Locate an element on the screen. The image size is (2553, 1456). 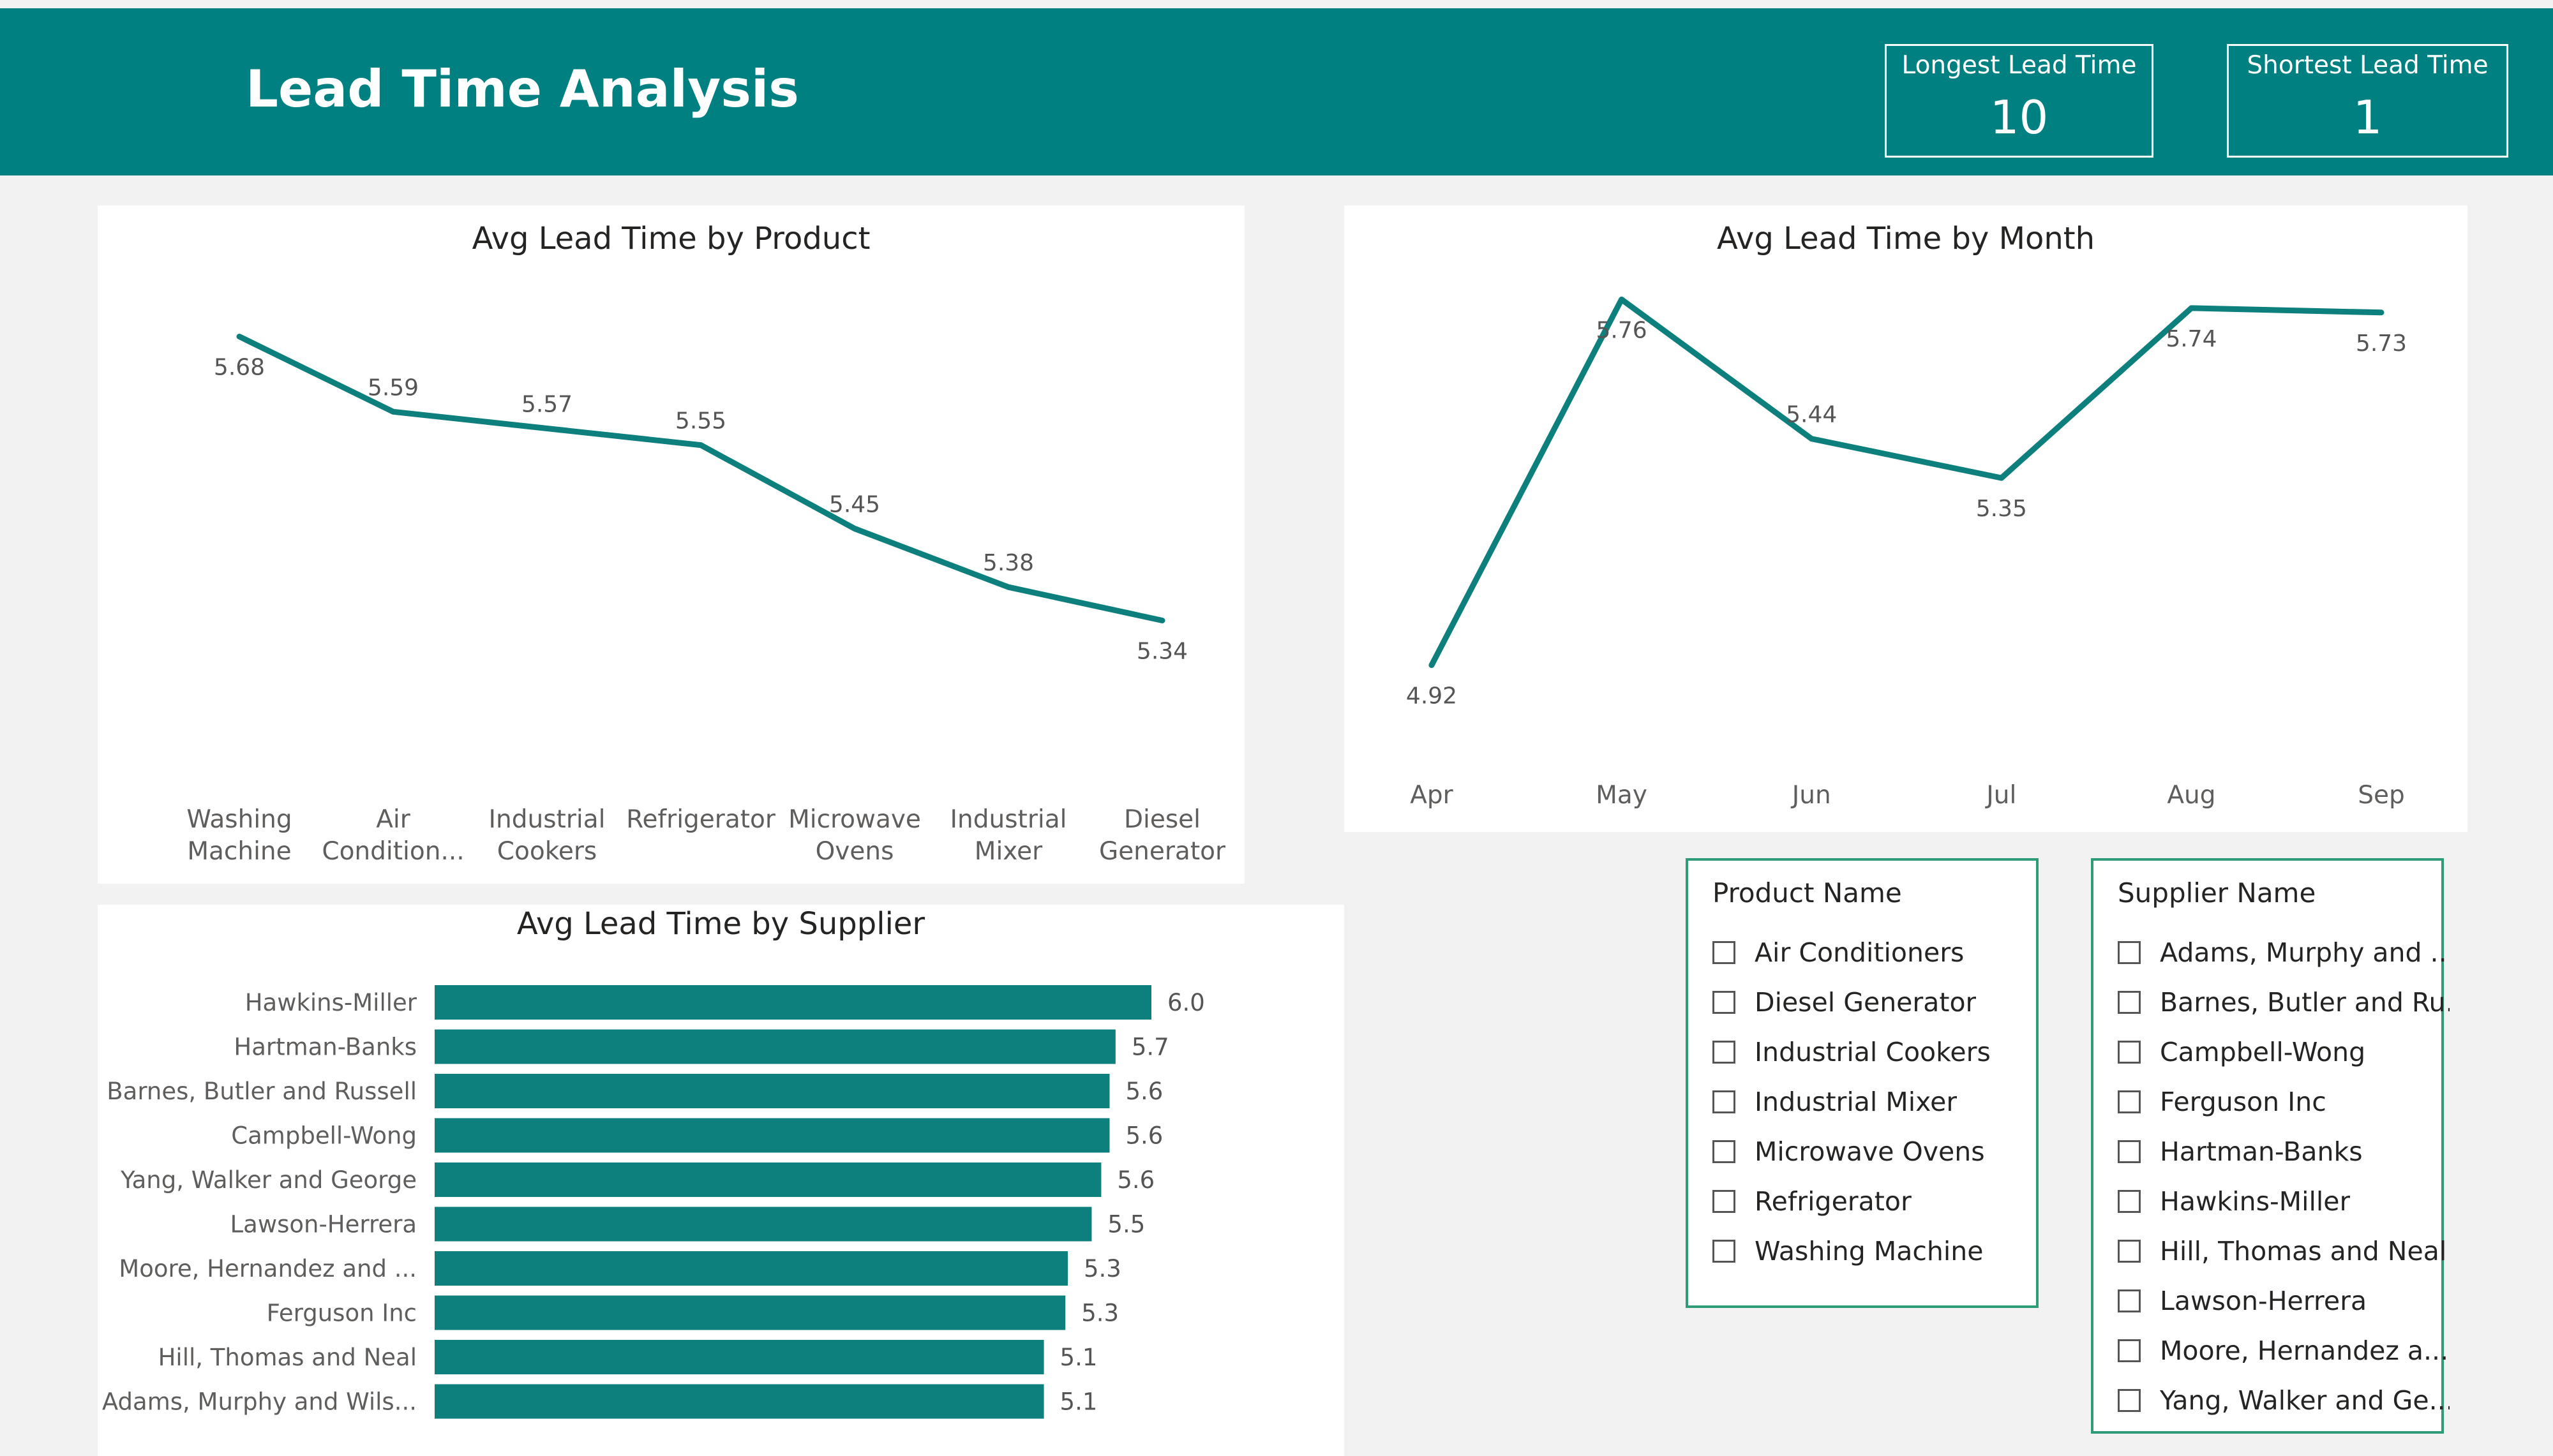
slicer-item: Hill, Thomas and Neal is located at coordinates (2284, 1251).